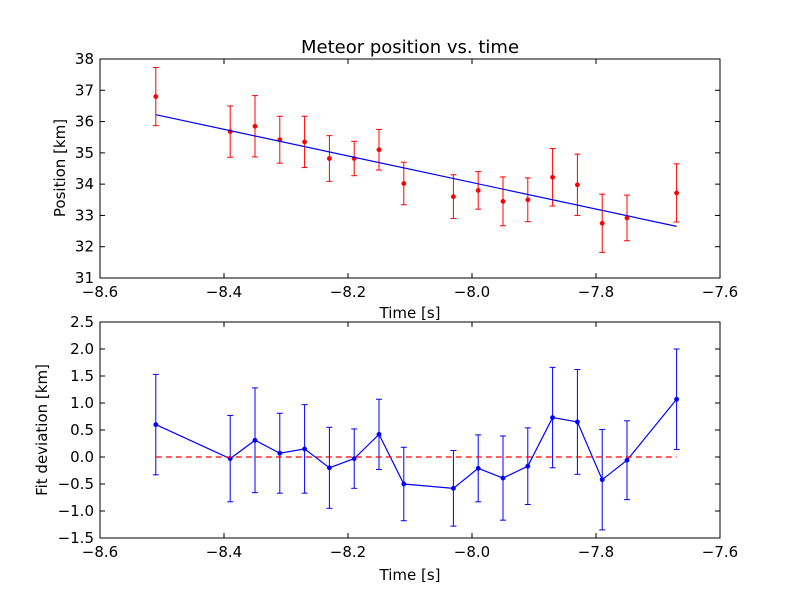  What do you see at coordinates (82, 376) in the screenshot?
I see `y-tick-label: 1.5` at bounding box center [82, 376].